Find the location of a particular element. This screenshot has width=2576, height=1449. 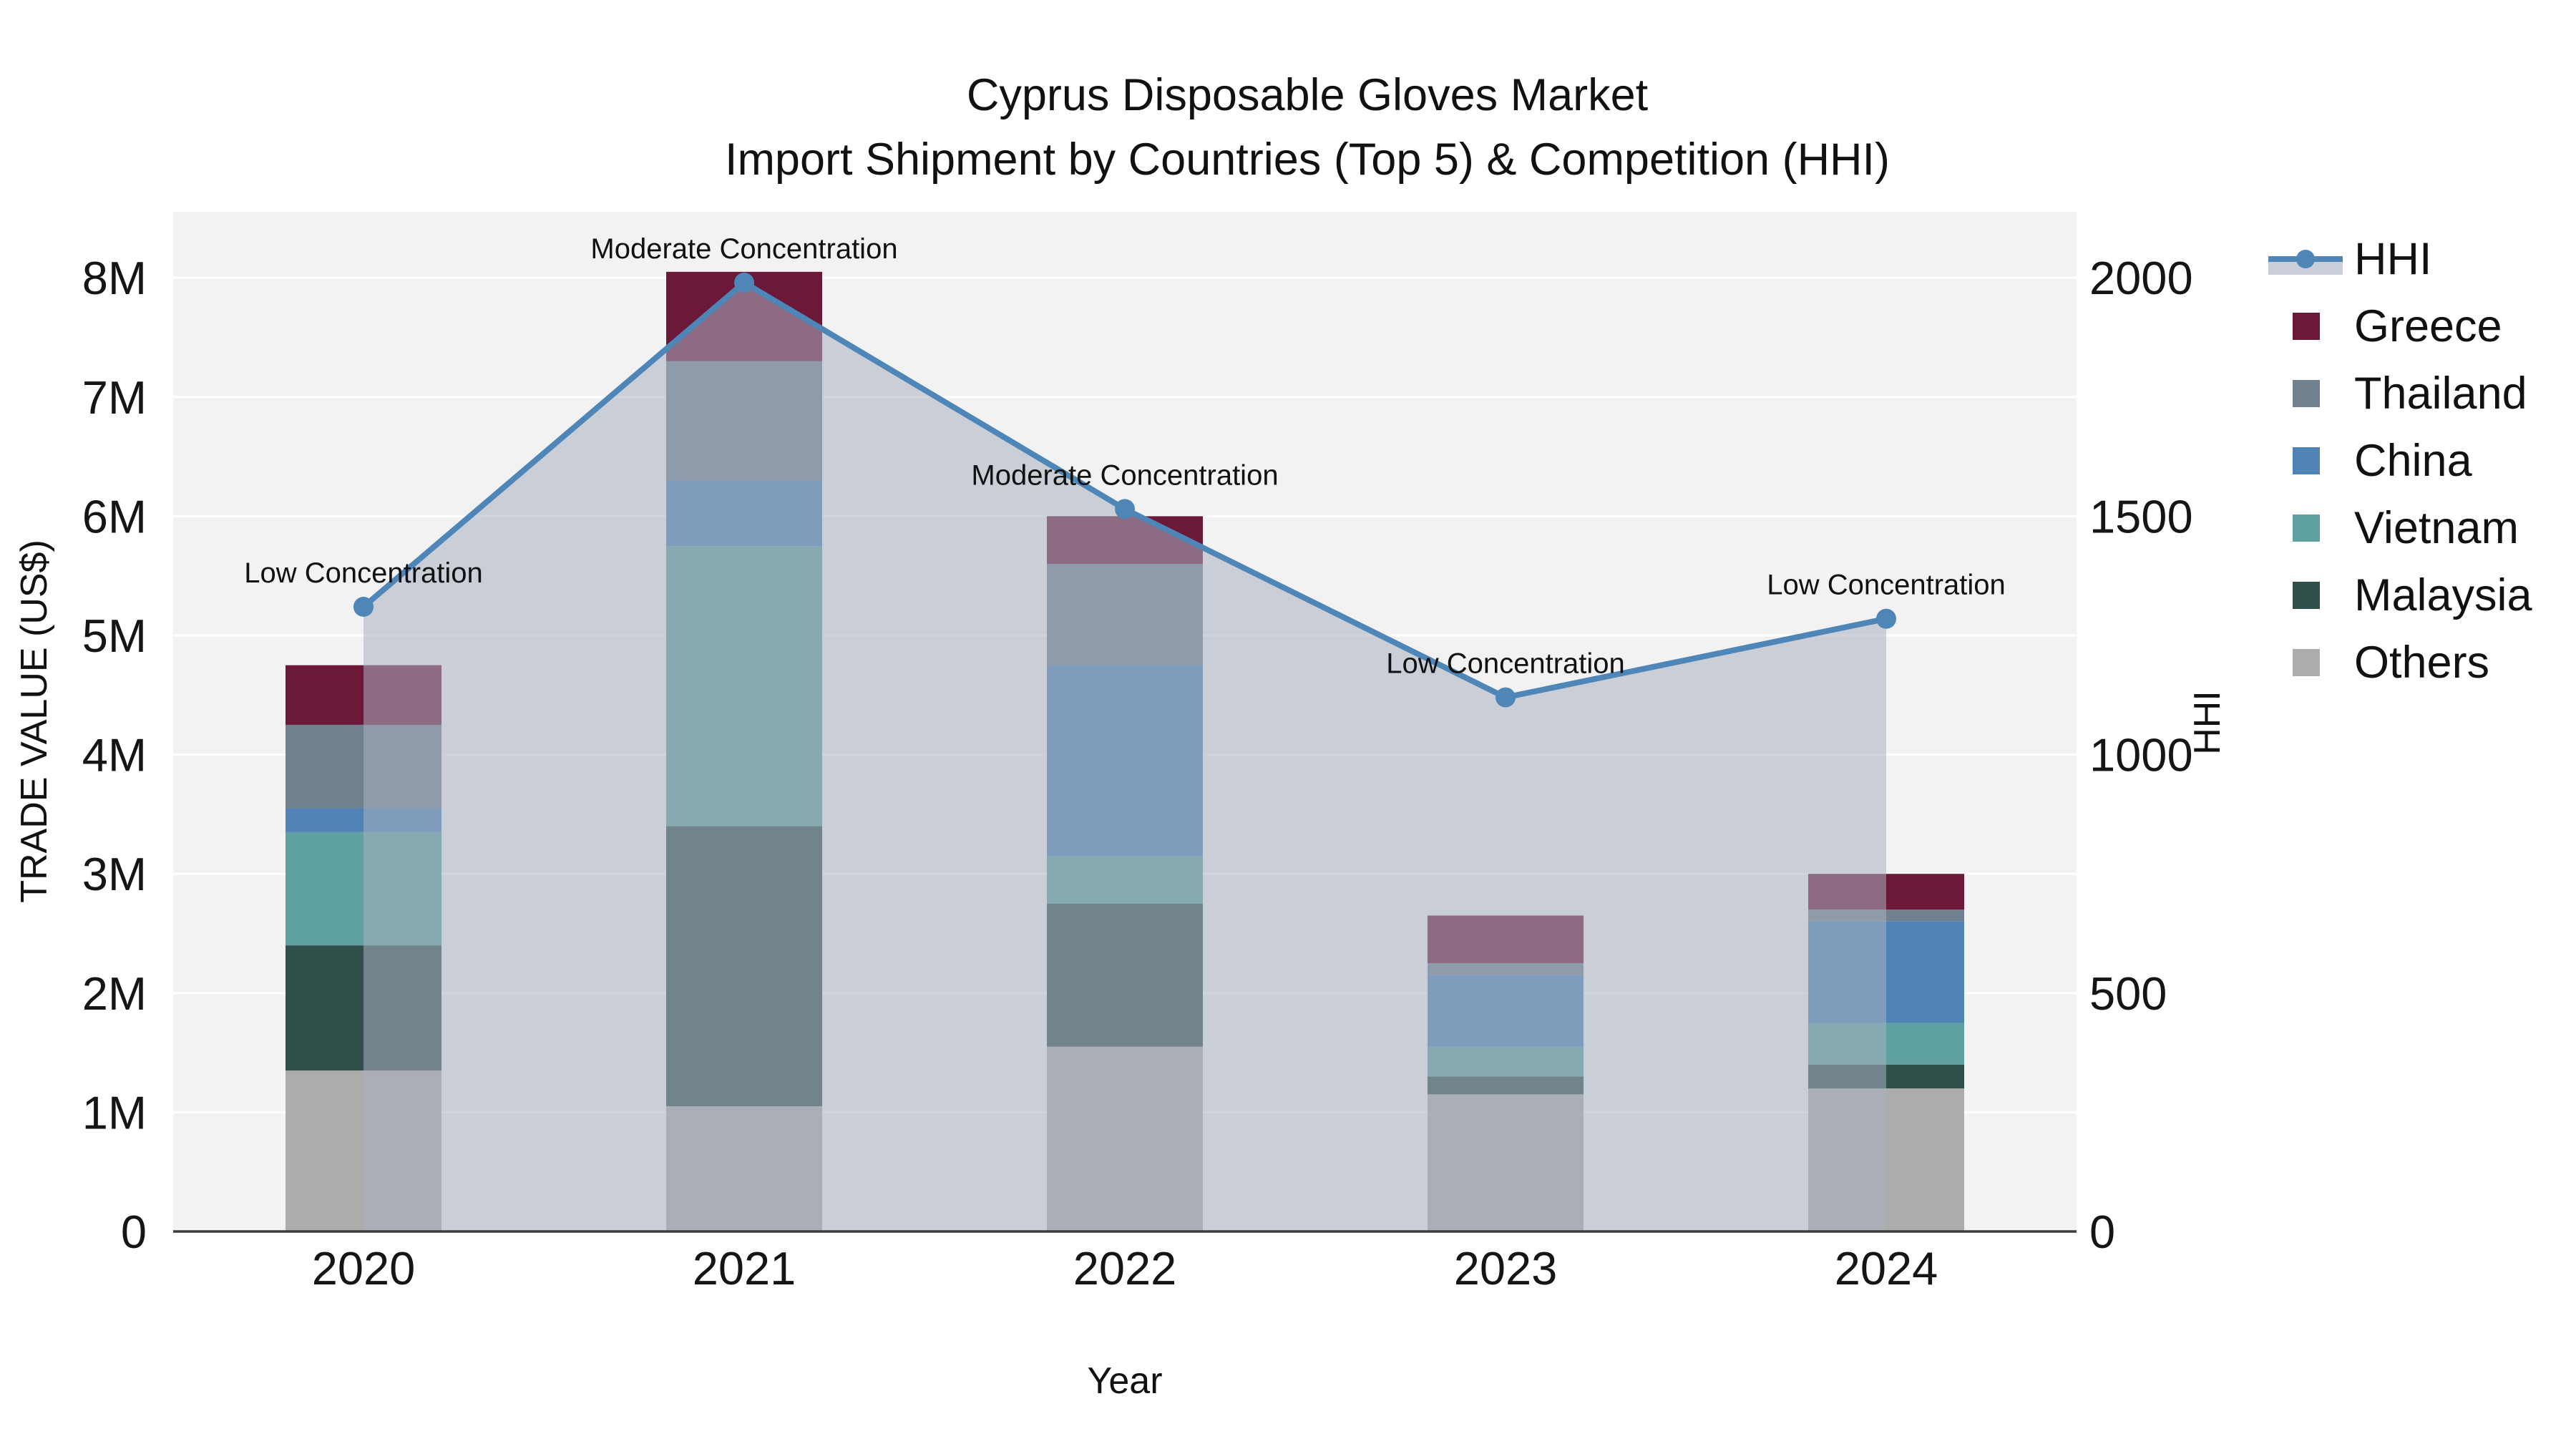

legend-item-china: China is located at coordinates (2400, 460).